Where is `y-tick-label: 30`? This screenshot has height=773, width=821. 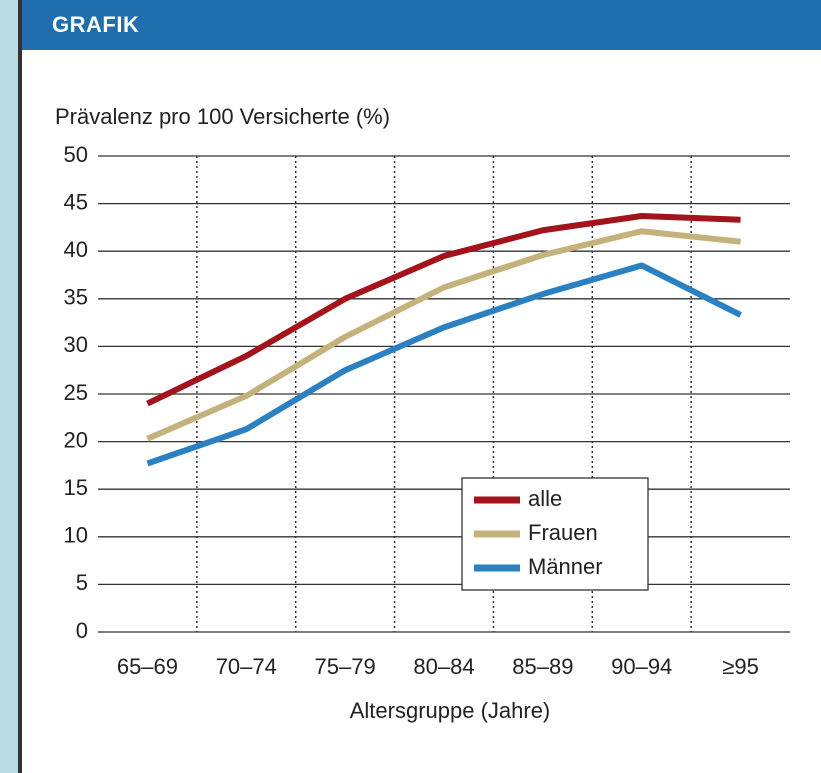 y-tick-label: 30 is located at coordinates (76, 344).